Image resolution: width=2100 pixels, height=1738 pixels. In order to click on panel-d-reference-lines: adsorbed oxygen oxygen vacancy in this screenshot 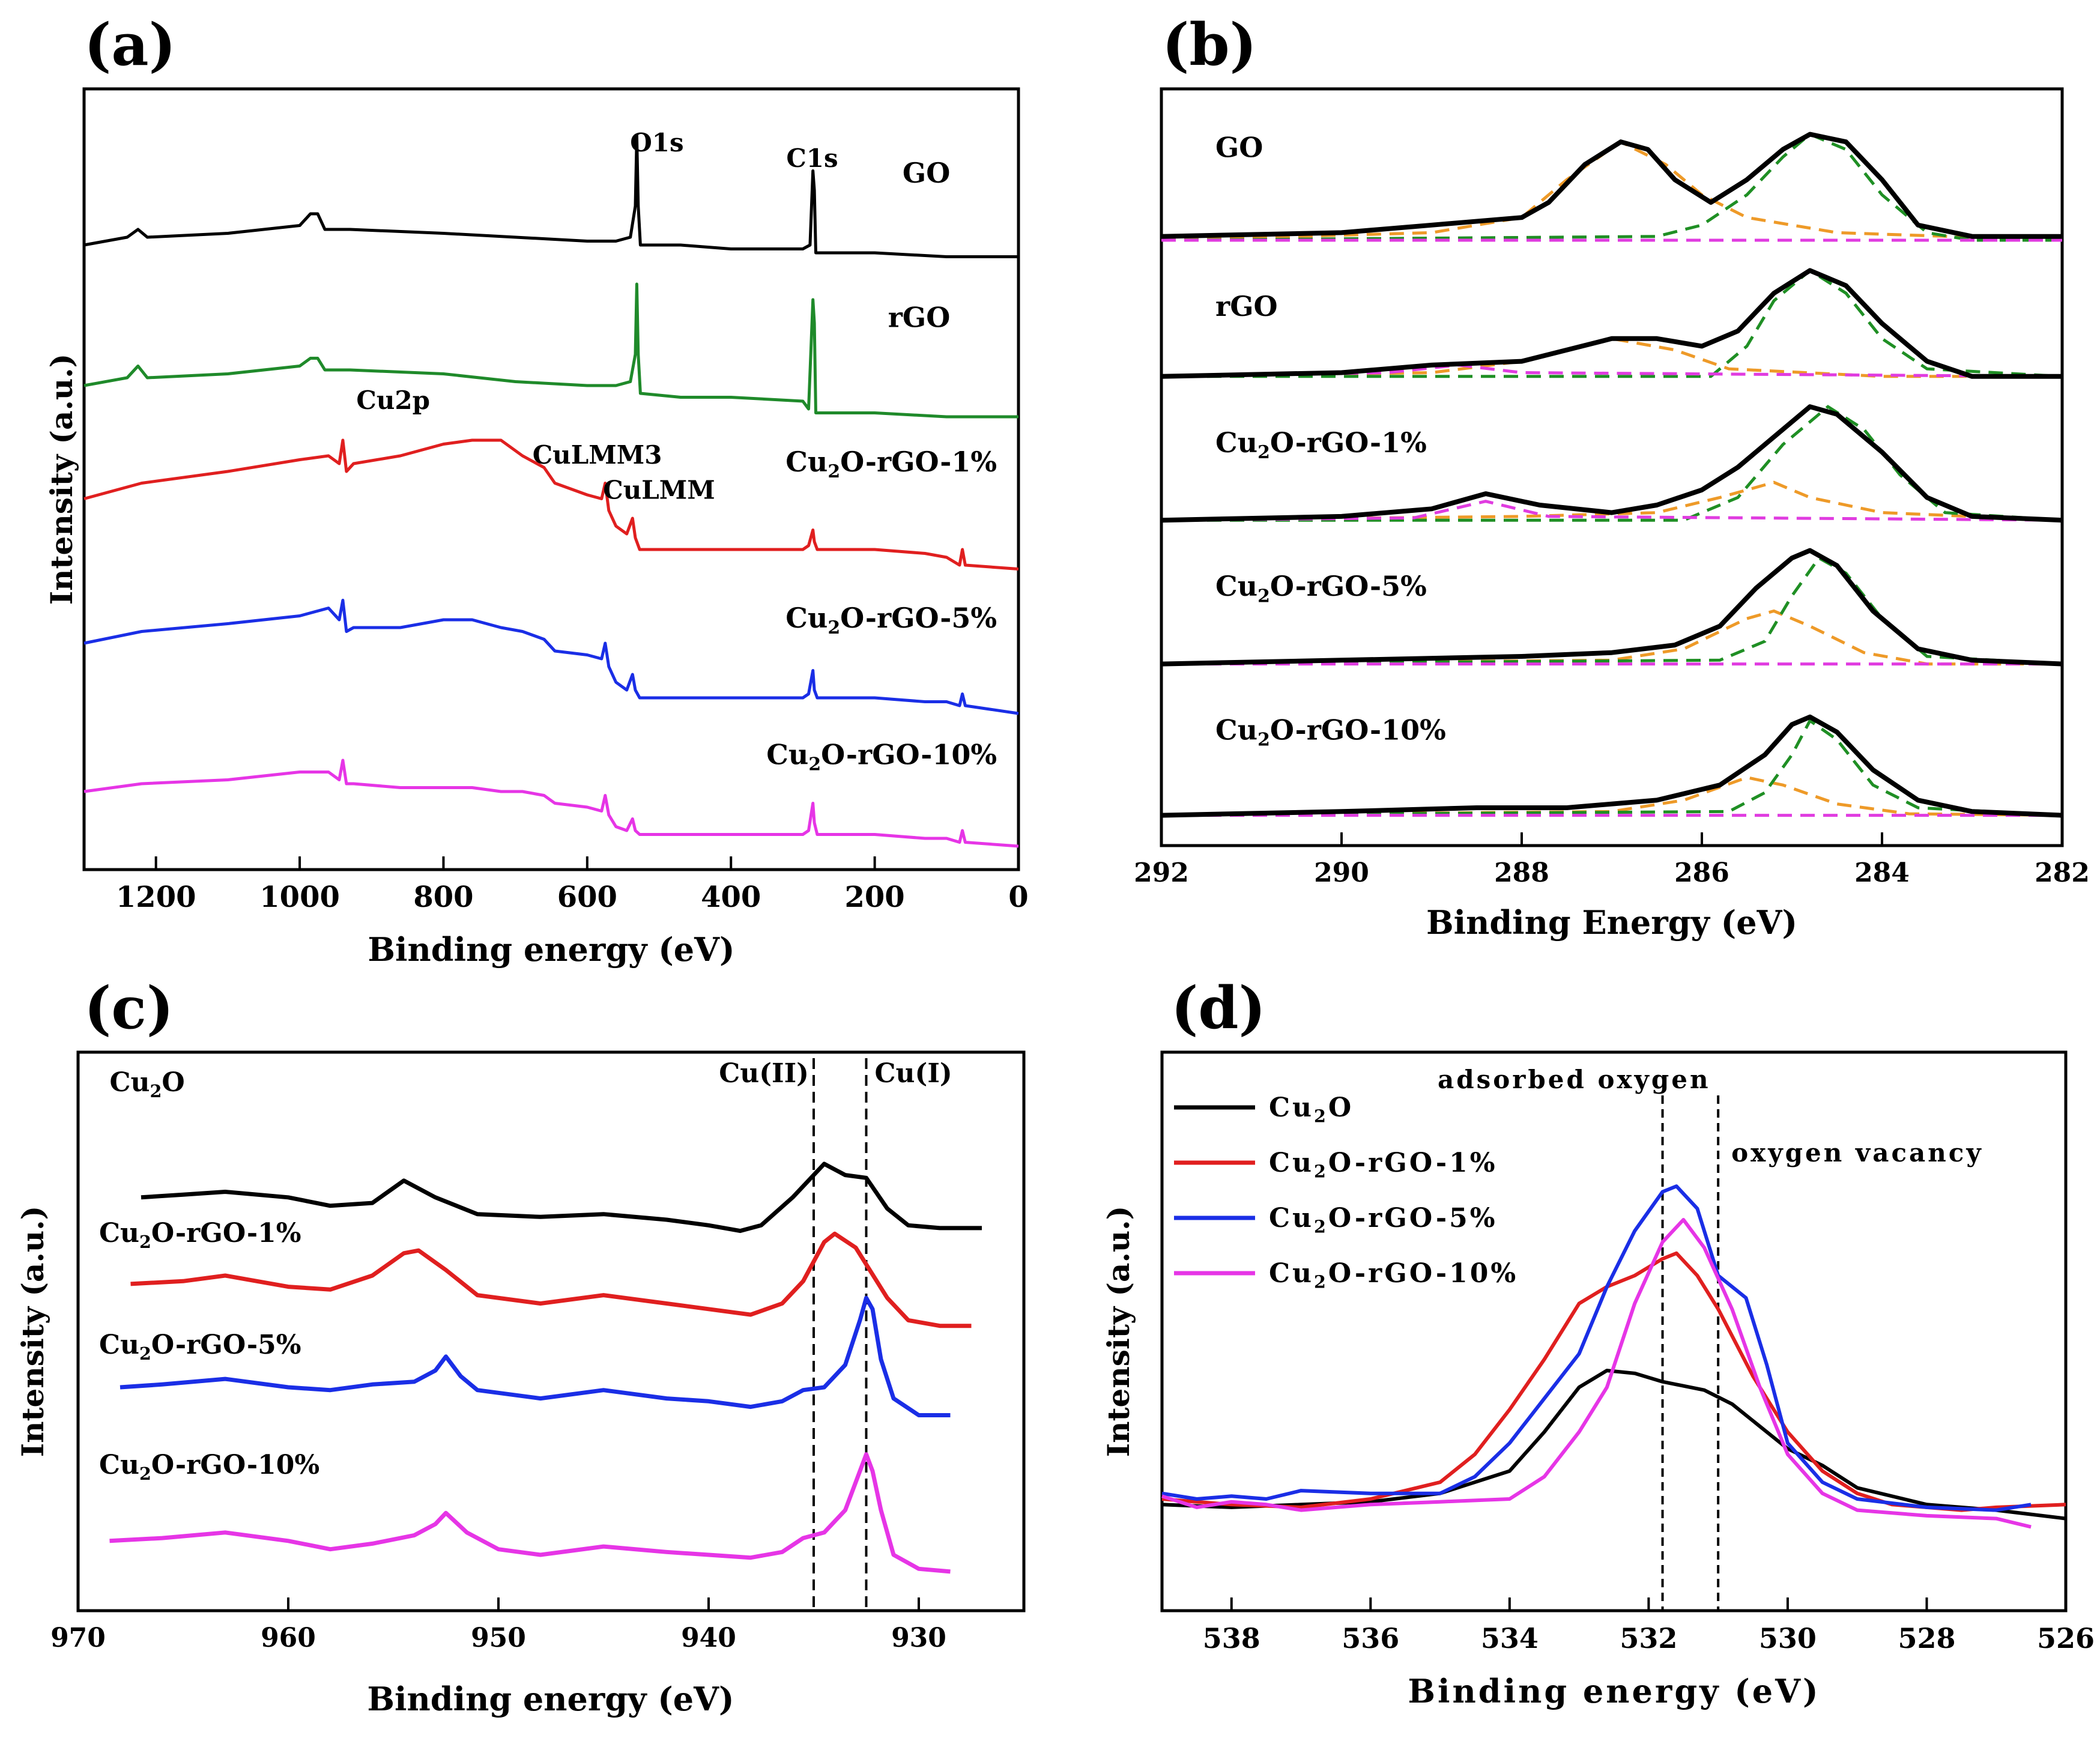, I will do `click(1711, 1338)`.